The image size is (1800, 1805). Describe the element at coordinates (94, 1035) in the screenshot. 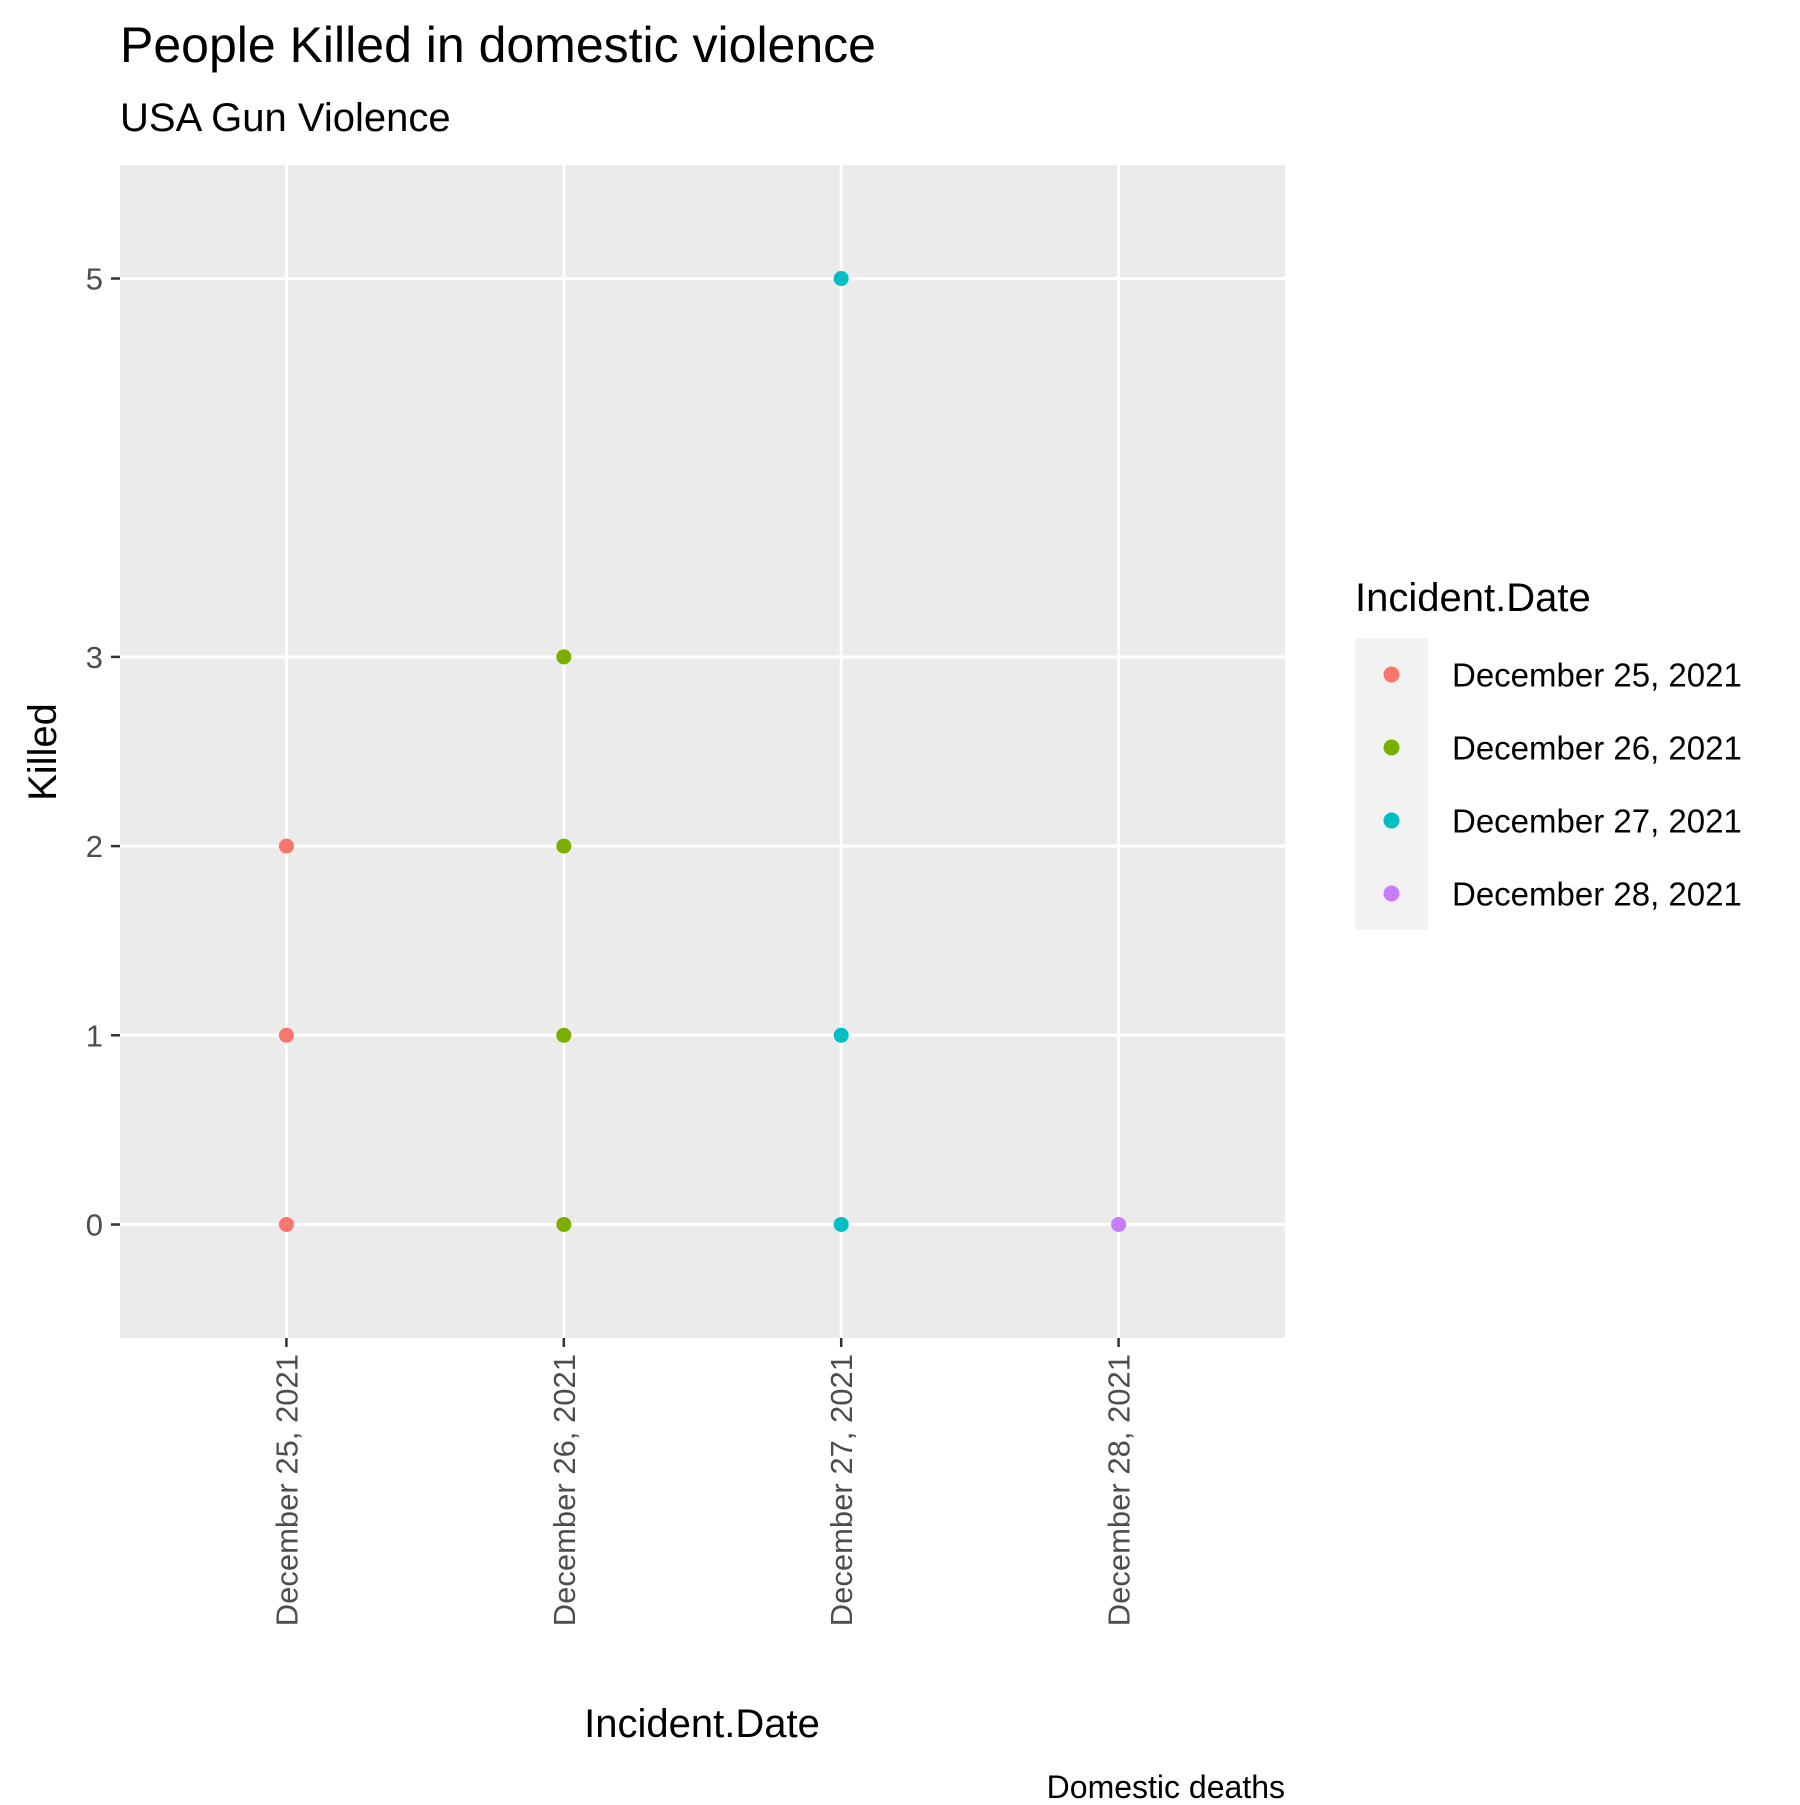

I see `y-tick-label: 1` at that location.